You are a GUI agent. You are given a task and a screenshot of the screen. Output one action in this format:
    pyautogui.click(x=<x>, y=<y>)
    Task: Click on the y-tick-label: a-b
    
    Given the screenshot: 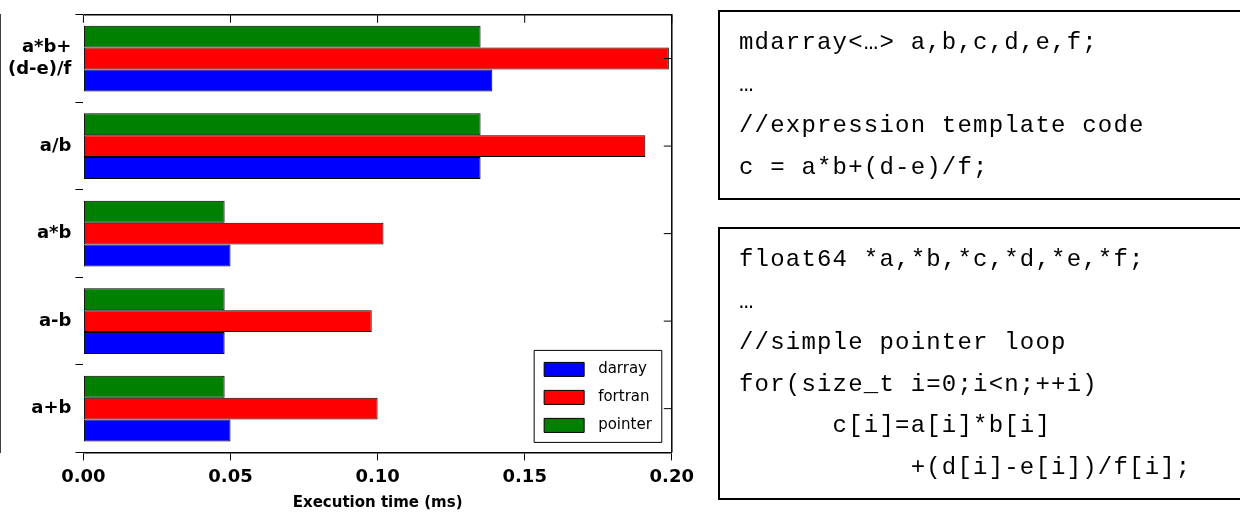 What is the action you would take?
    pyautogui.click(x=55, y=319)
    